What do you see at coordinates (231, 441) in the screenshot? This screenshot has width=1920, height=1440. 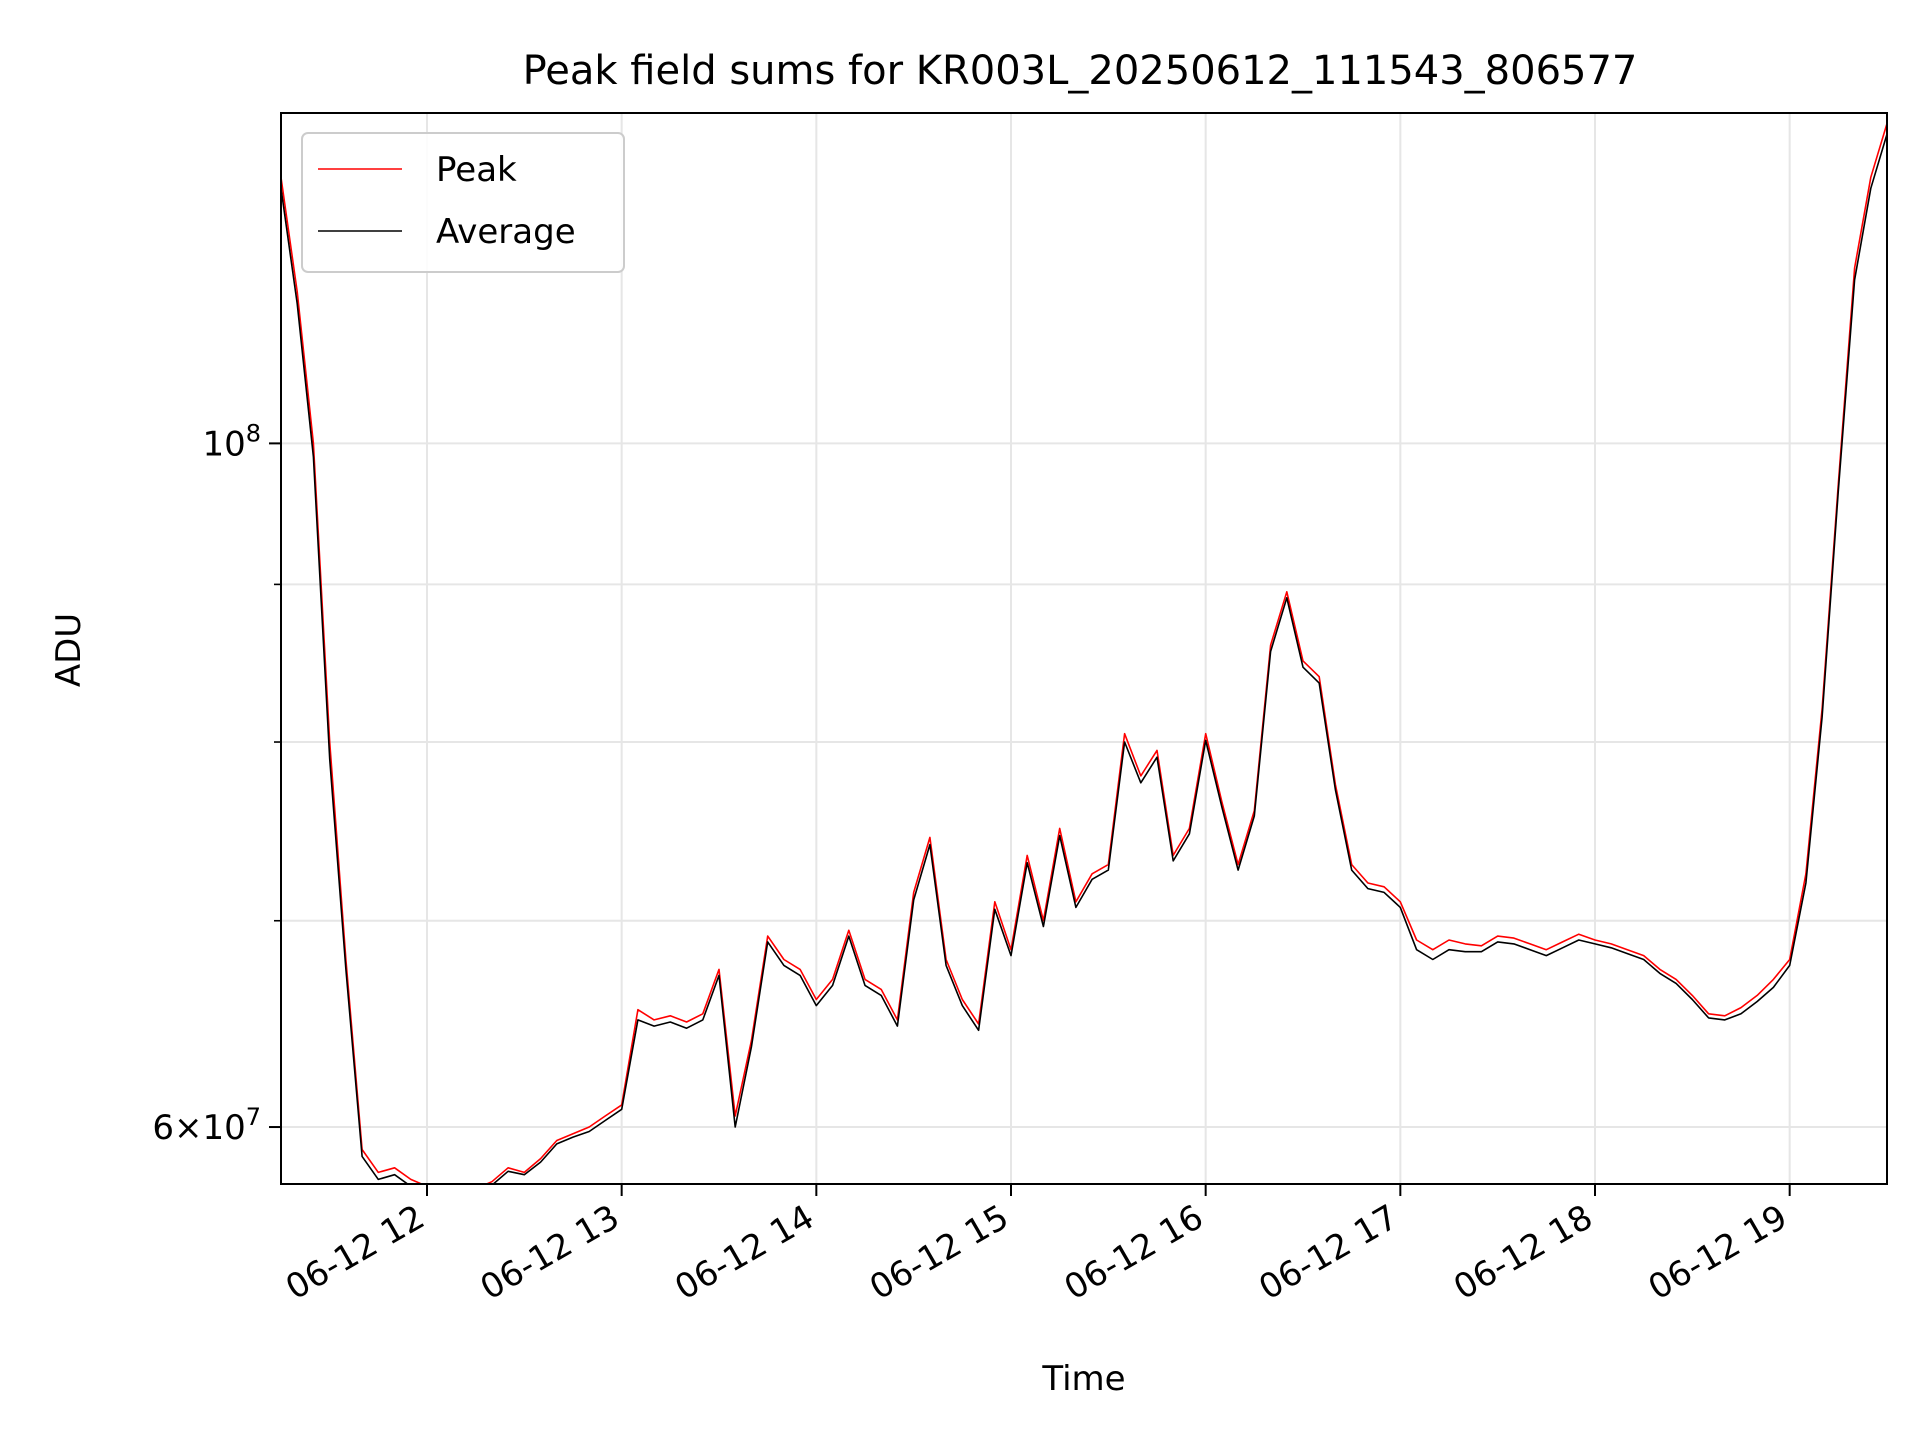 I see `y-tick-label: 108` at bounding box center [231, 441].